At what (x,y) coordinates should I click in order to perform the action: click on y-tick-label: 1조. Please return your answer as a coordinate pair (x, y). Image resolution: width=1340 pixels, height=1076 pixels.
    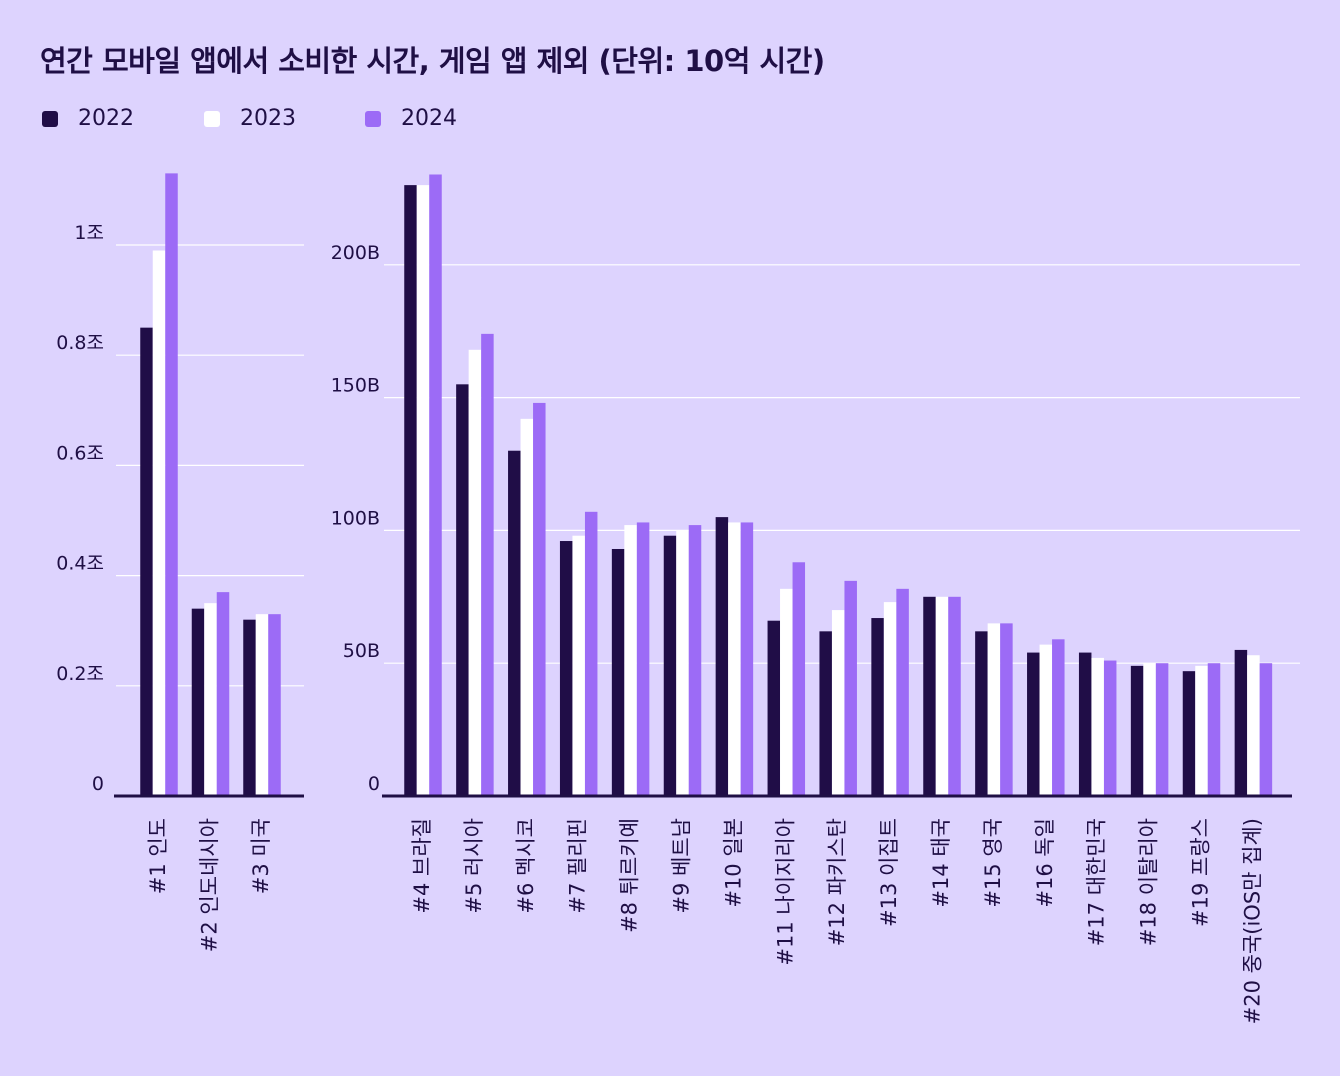
    Looking at the image, I should click on (89, 233).